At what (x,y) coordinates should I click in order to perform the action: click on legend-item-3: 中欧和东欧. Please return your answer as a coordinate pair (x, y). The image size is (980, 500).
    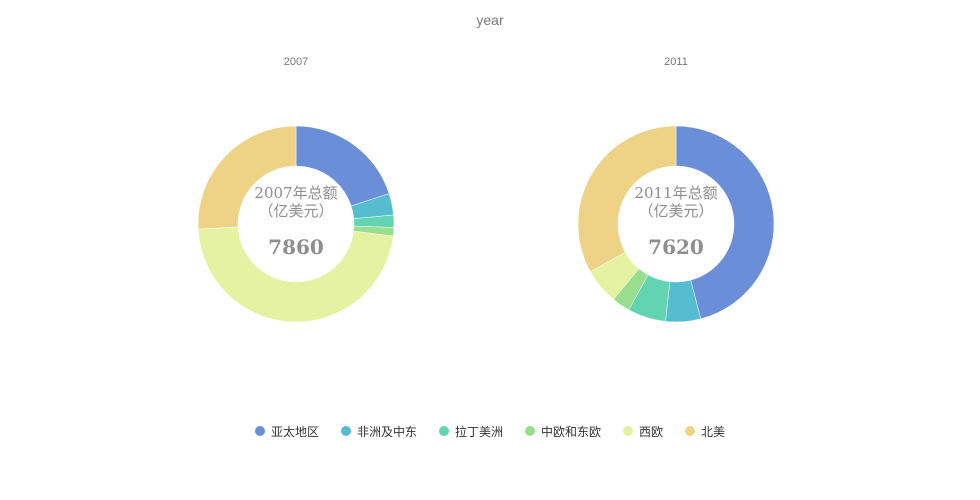
    Looking at the image, I should click on (563, 431).